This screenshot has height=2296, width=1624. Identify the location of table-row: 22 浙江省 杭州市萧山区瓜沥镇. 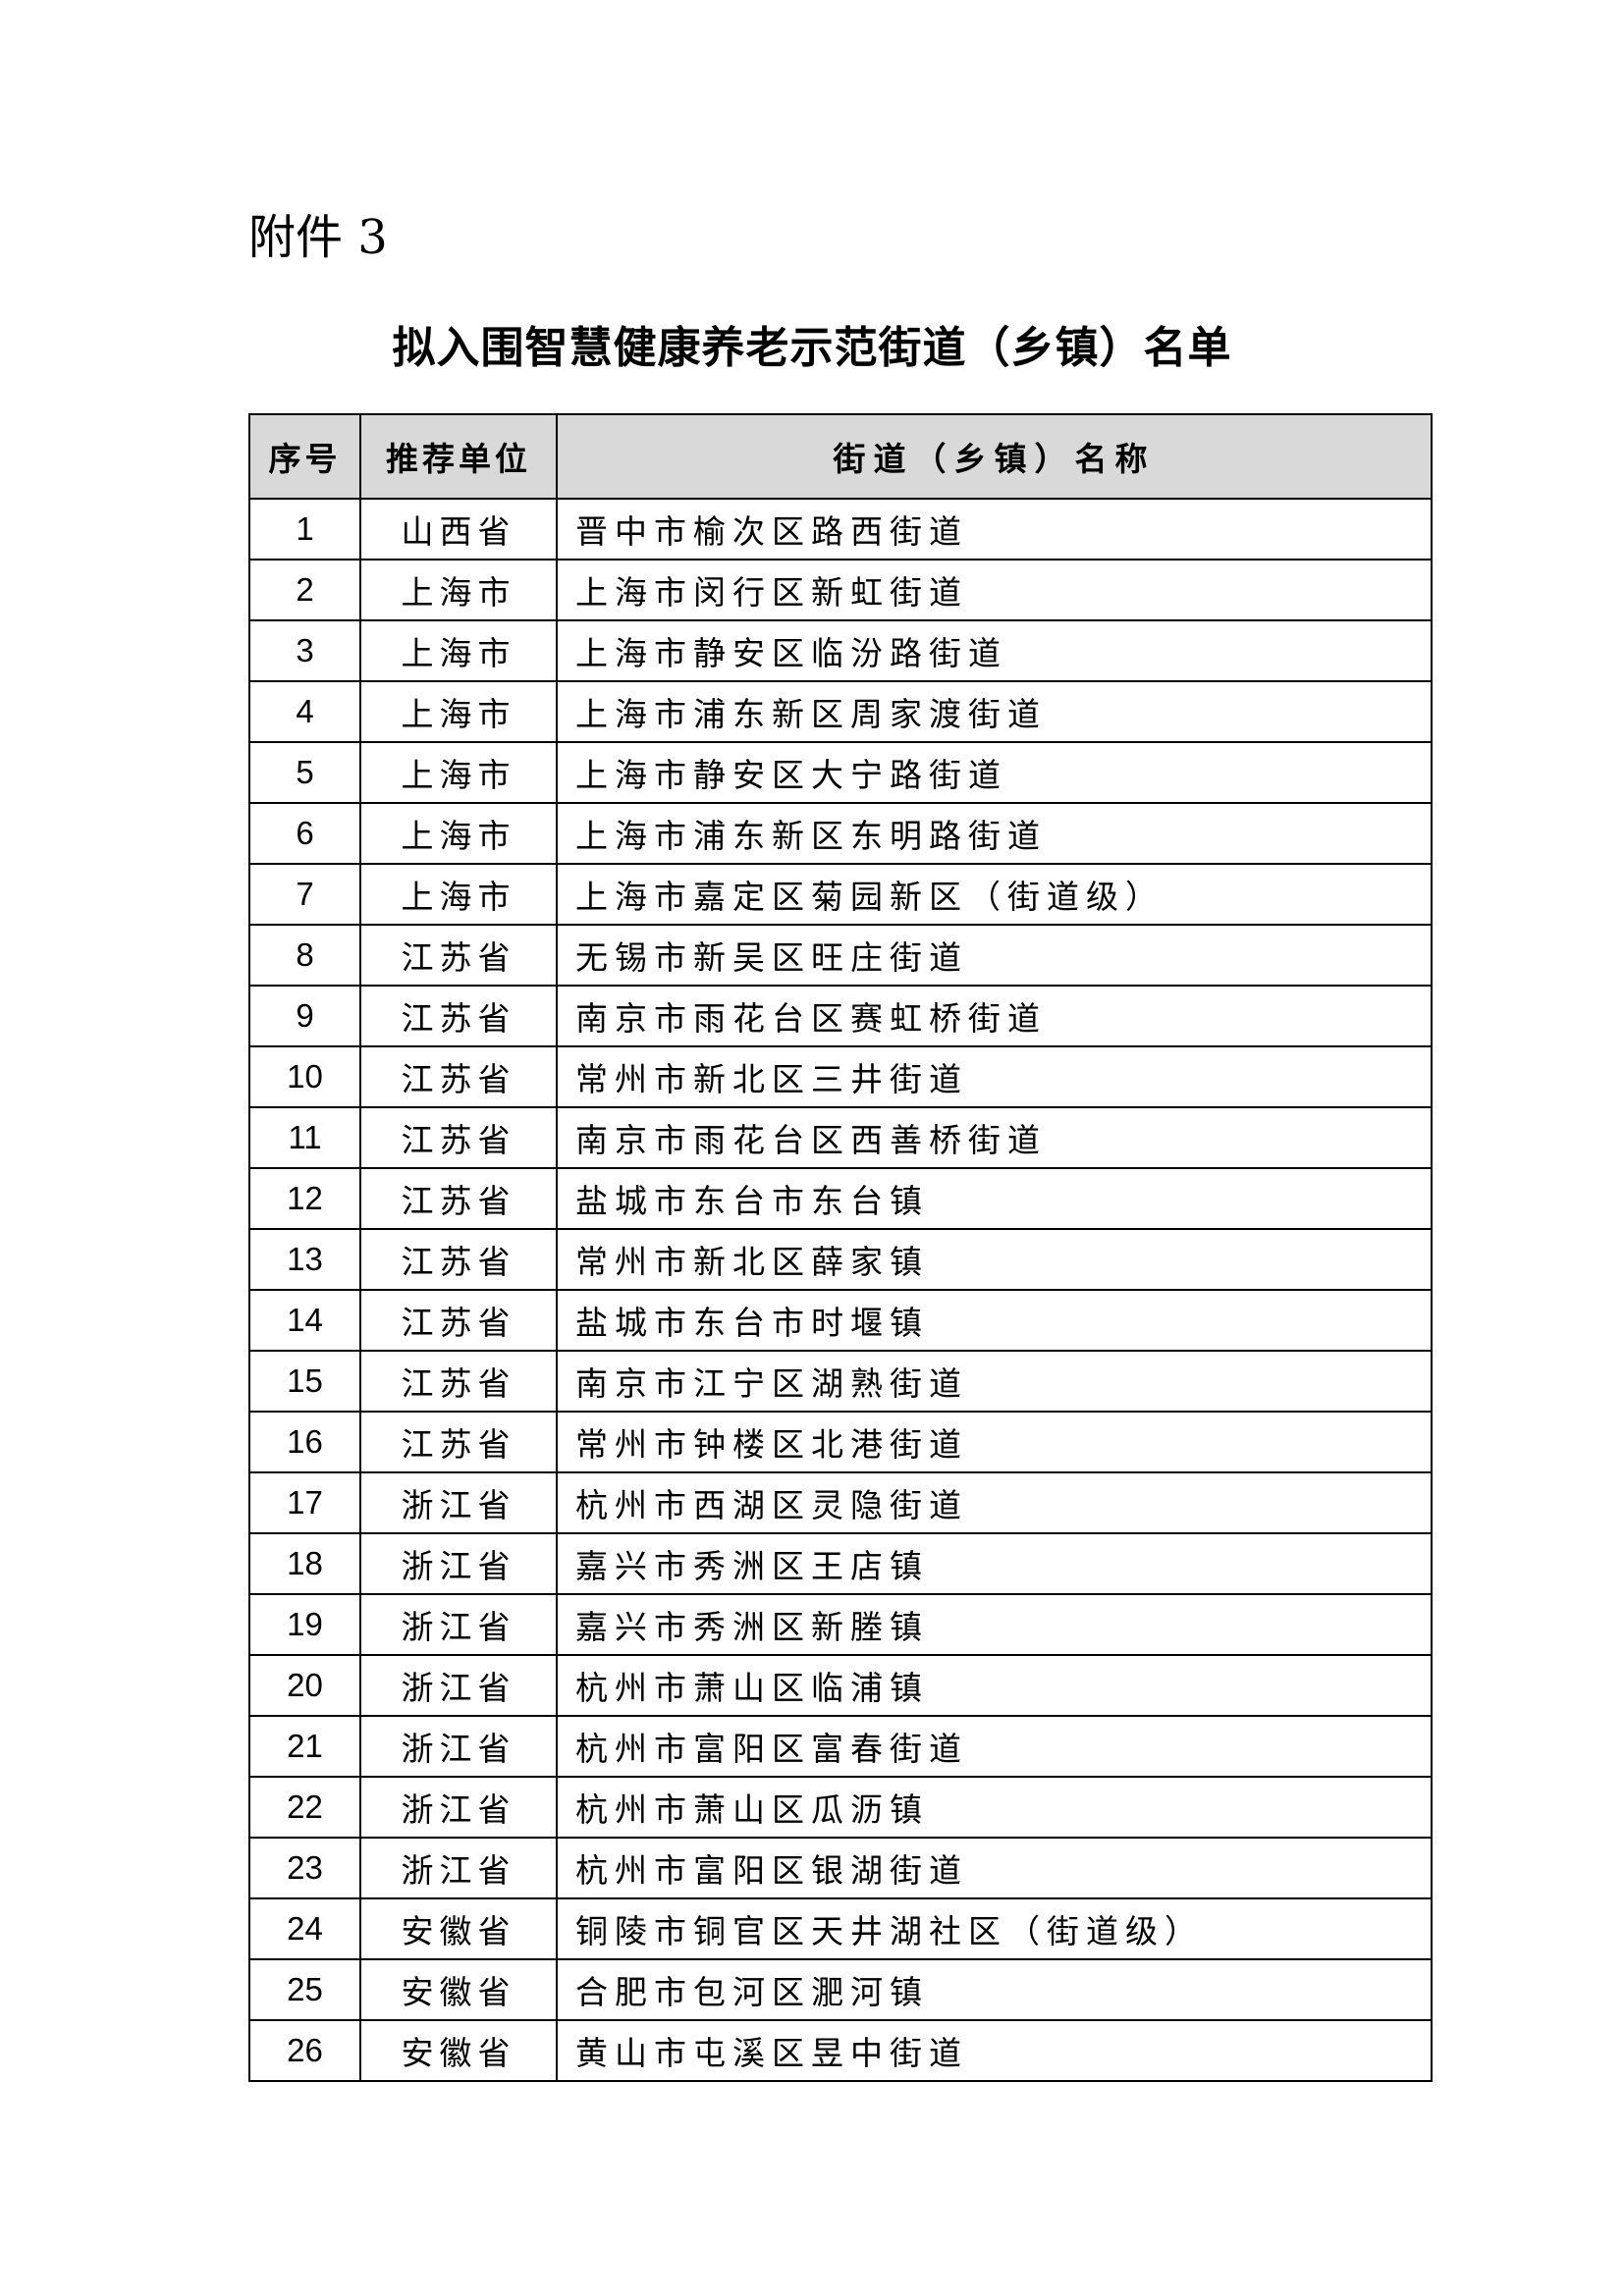
(840, 1808).